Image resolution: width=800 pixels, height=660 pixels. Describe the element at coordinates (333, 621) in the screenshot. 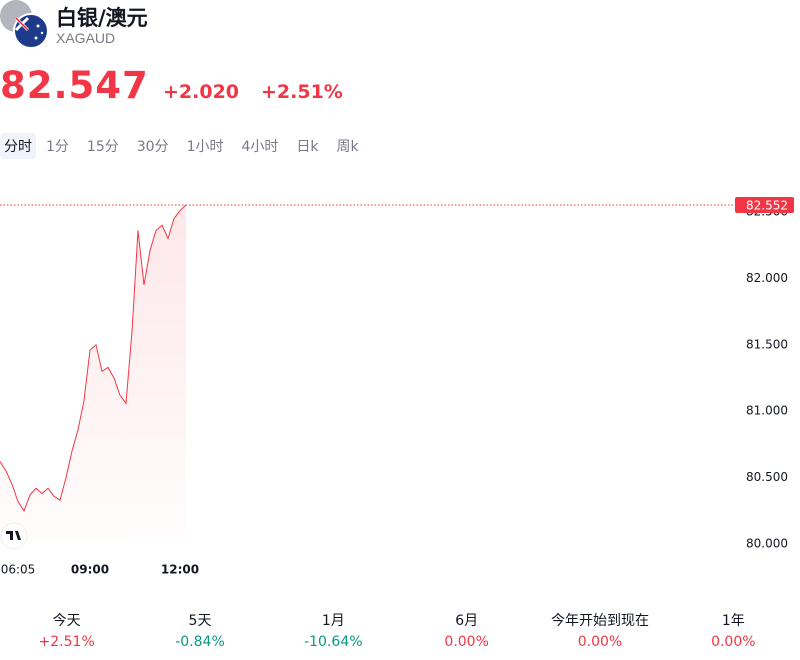

I see `period: 1月` at that location.